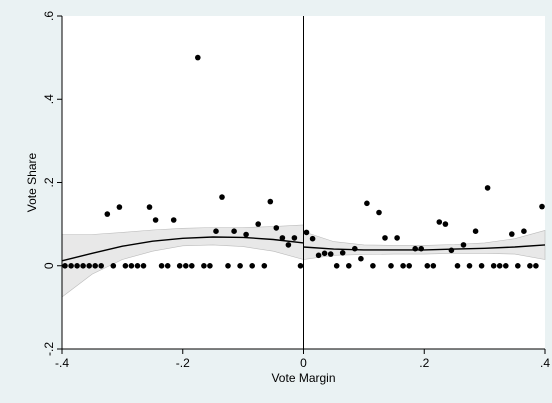  Describe the element at coordinates (424, 363) in the screenshot. I see `x-tick-label: .2` at that location.